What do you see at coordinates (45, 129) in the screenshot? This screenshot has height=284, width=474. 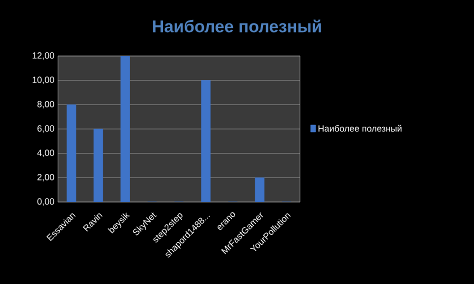 I see `y-tick-label: 6,00` at bounding box center [45, 129].